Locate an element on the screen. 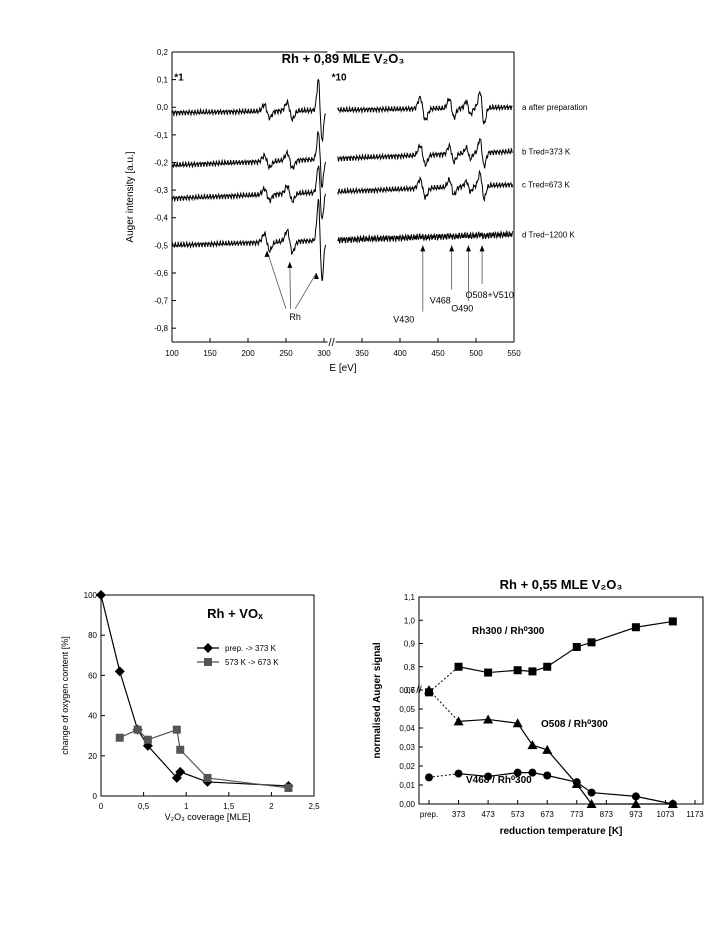 The image size is (724, 949). x-tick-label: 2,5 is located at coordinates (314, 806).